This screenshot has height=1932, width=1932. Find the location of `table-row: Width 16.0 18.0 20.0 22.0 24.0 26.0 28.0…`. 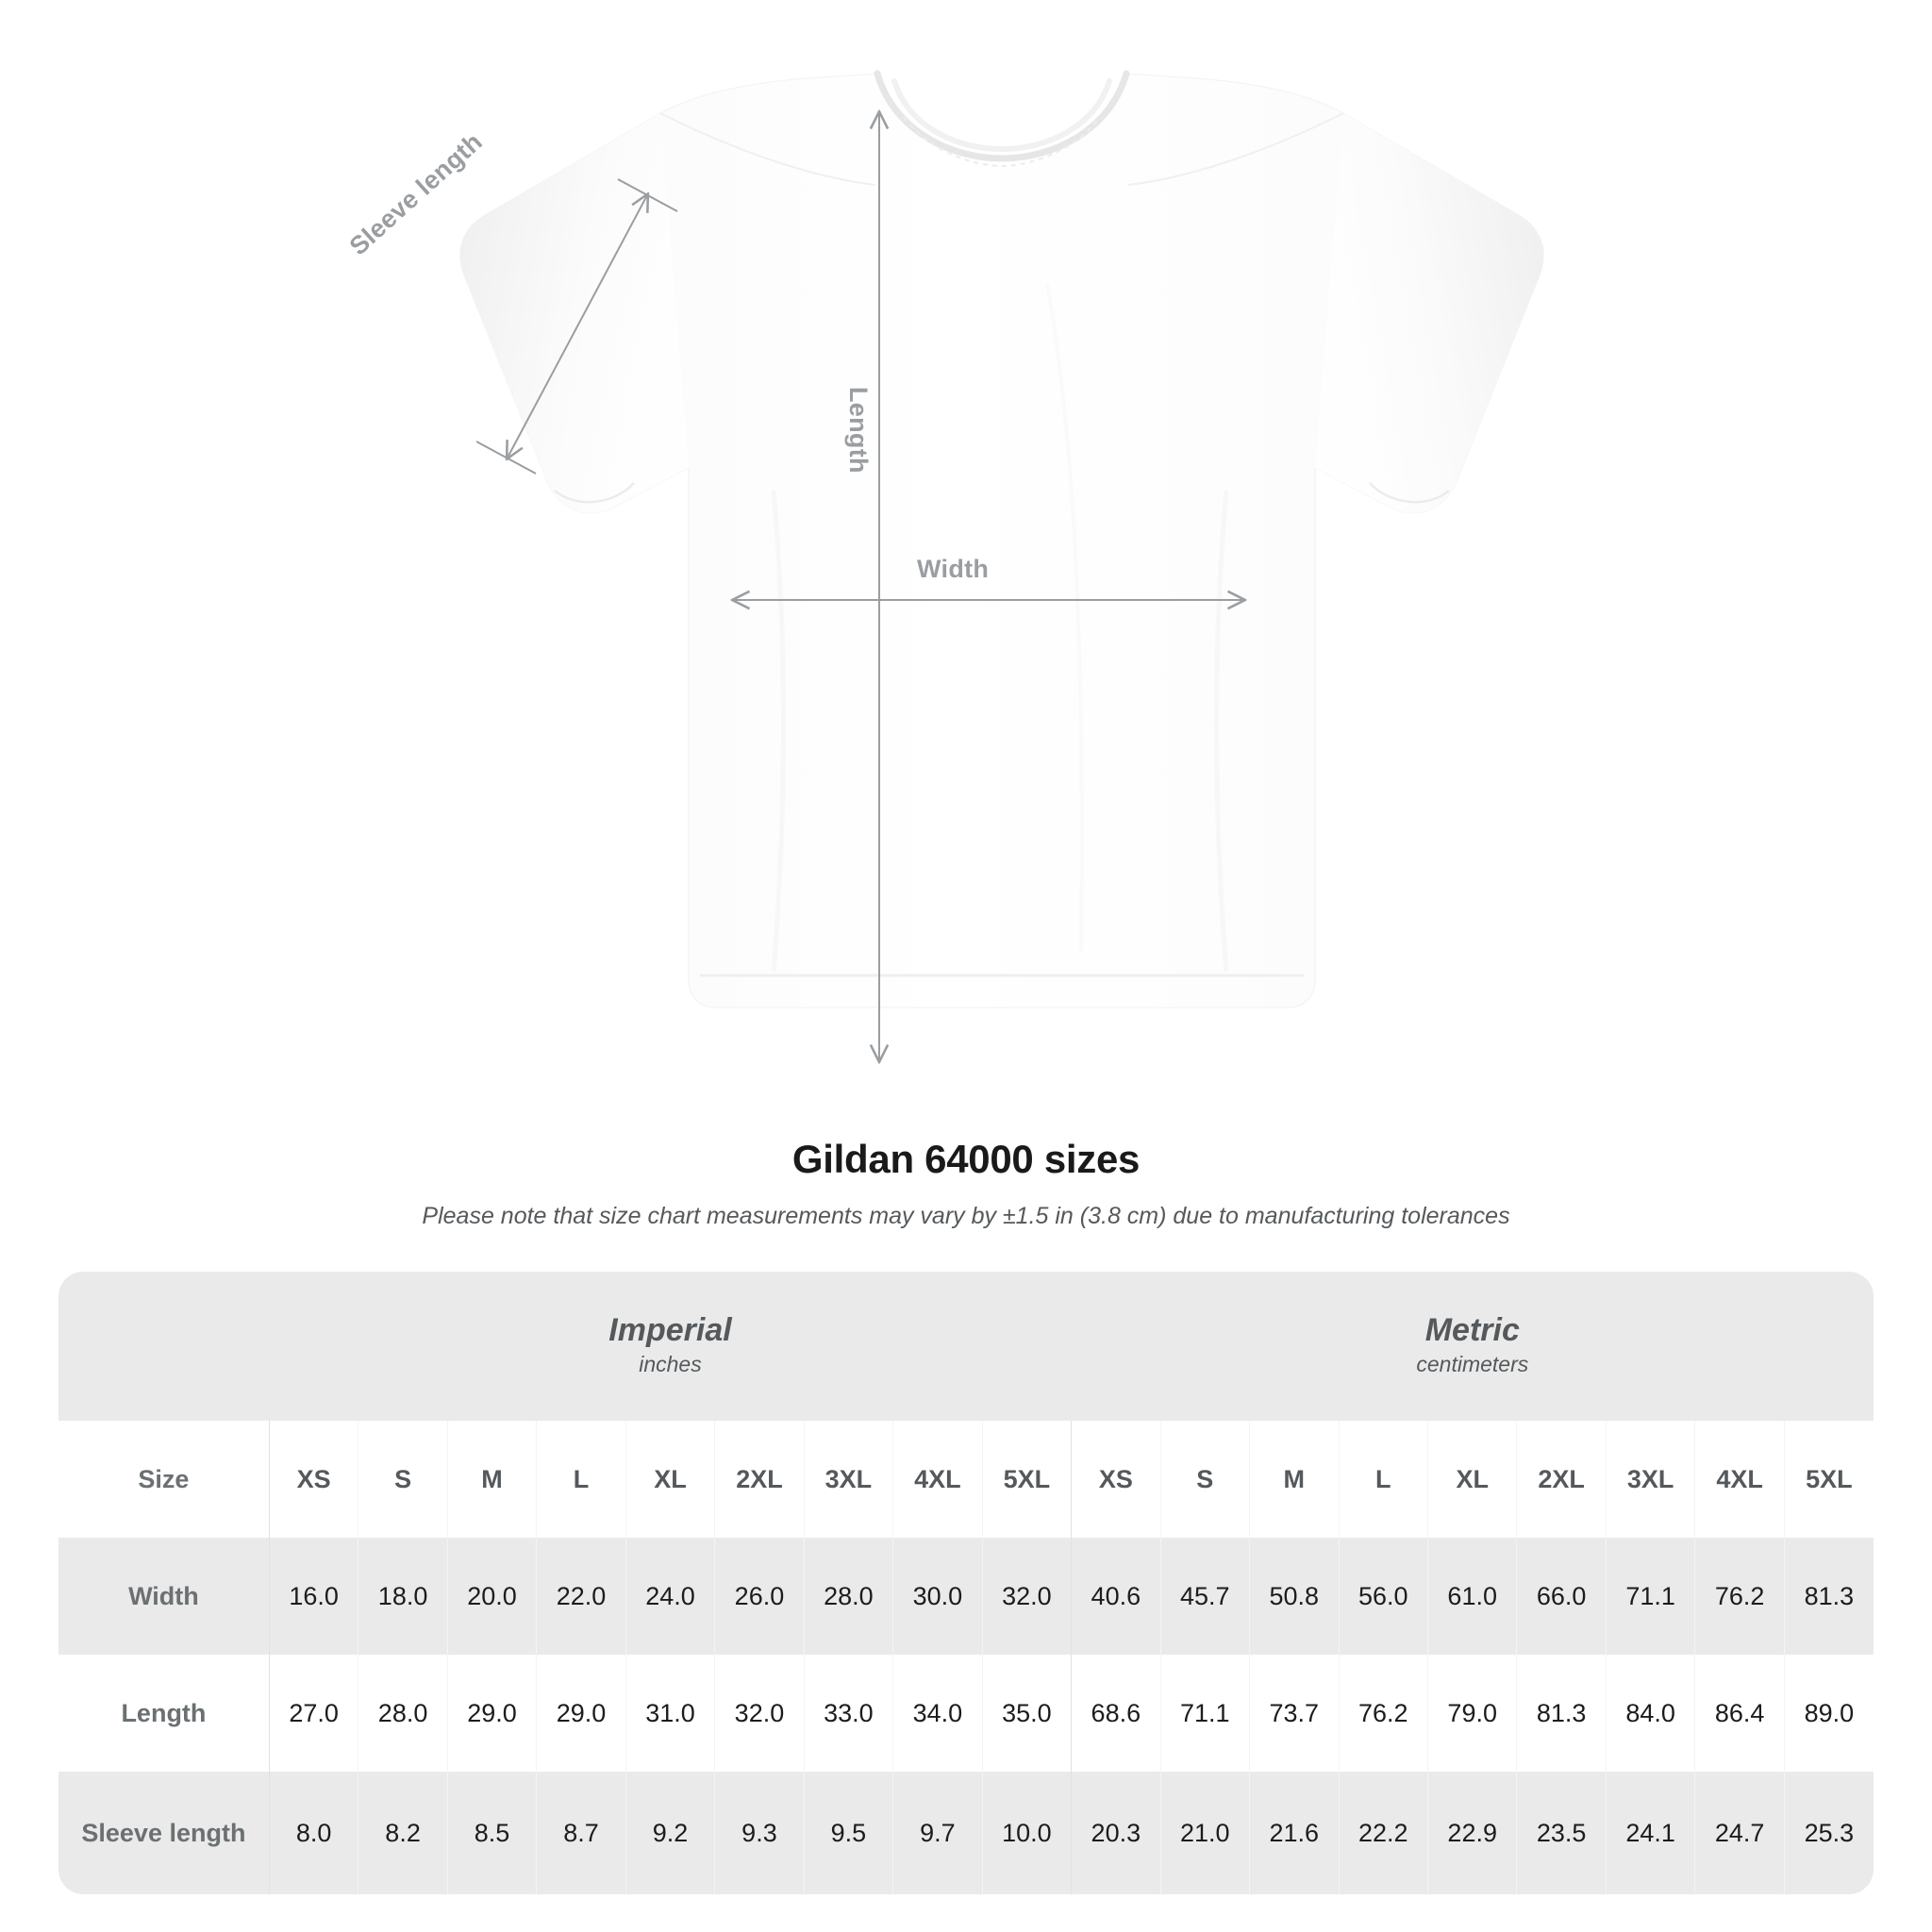

table-row: Width 16.0 18.0 20.0 22.0 24.0 26.0 28.0… is located at coordinates (966, 1596).